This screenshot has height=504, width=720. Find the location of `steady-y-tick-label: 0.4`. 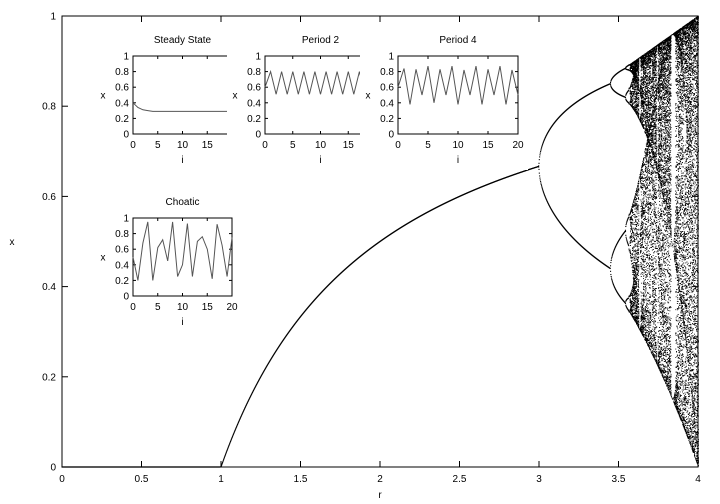

steady-y-tick-label: 0.4 is located at coordinates (122, 103).